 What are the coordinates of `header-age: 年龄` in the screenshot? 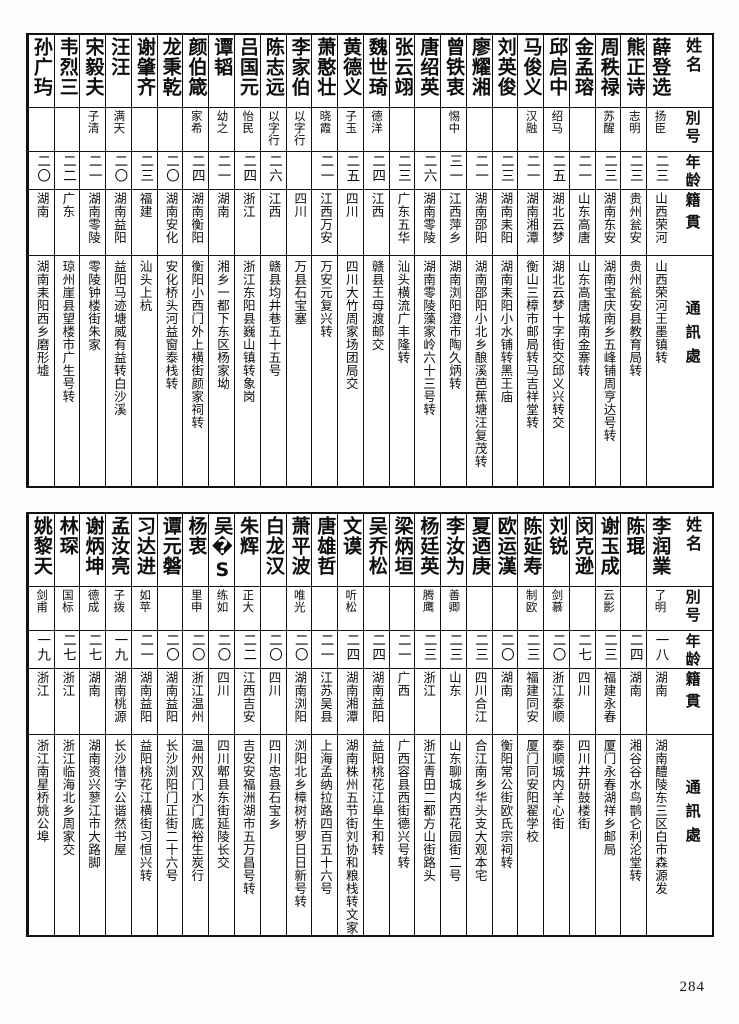 It's located at (692, 170).